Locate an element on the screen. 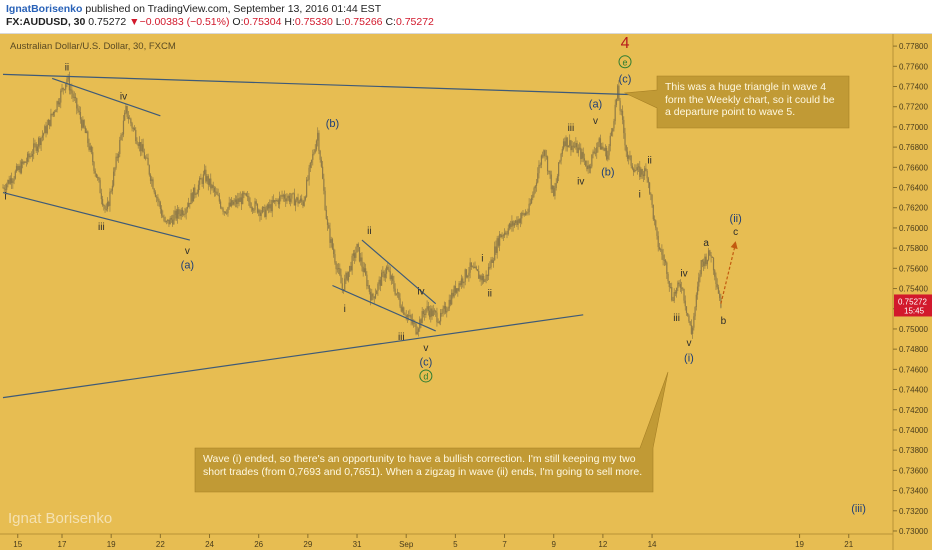 This screenshot has height=550, width=932. wave-label: i is located at coordinates (482, 258).